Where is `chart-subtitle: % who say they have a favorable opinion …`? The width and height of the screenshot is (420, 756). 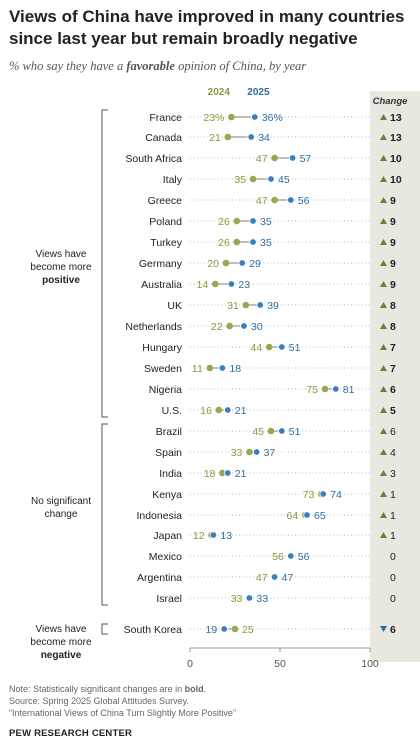 chart-subtitle: % who say they have a favorable opinion … is located at coordinates (157, 66).